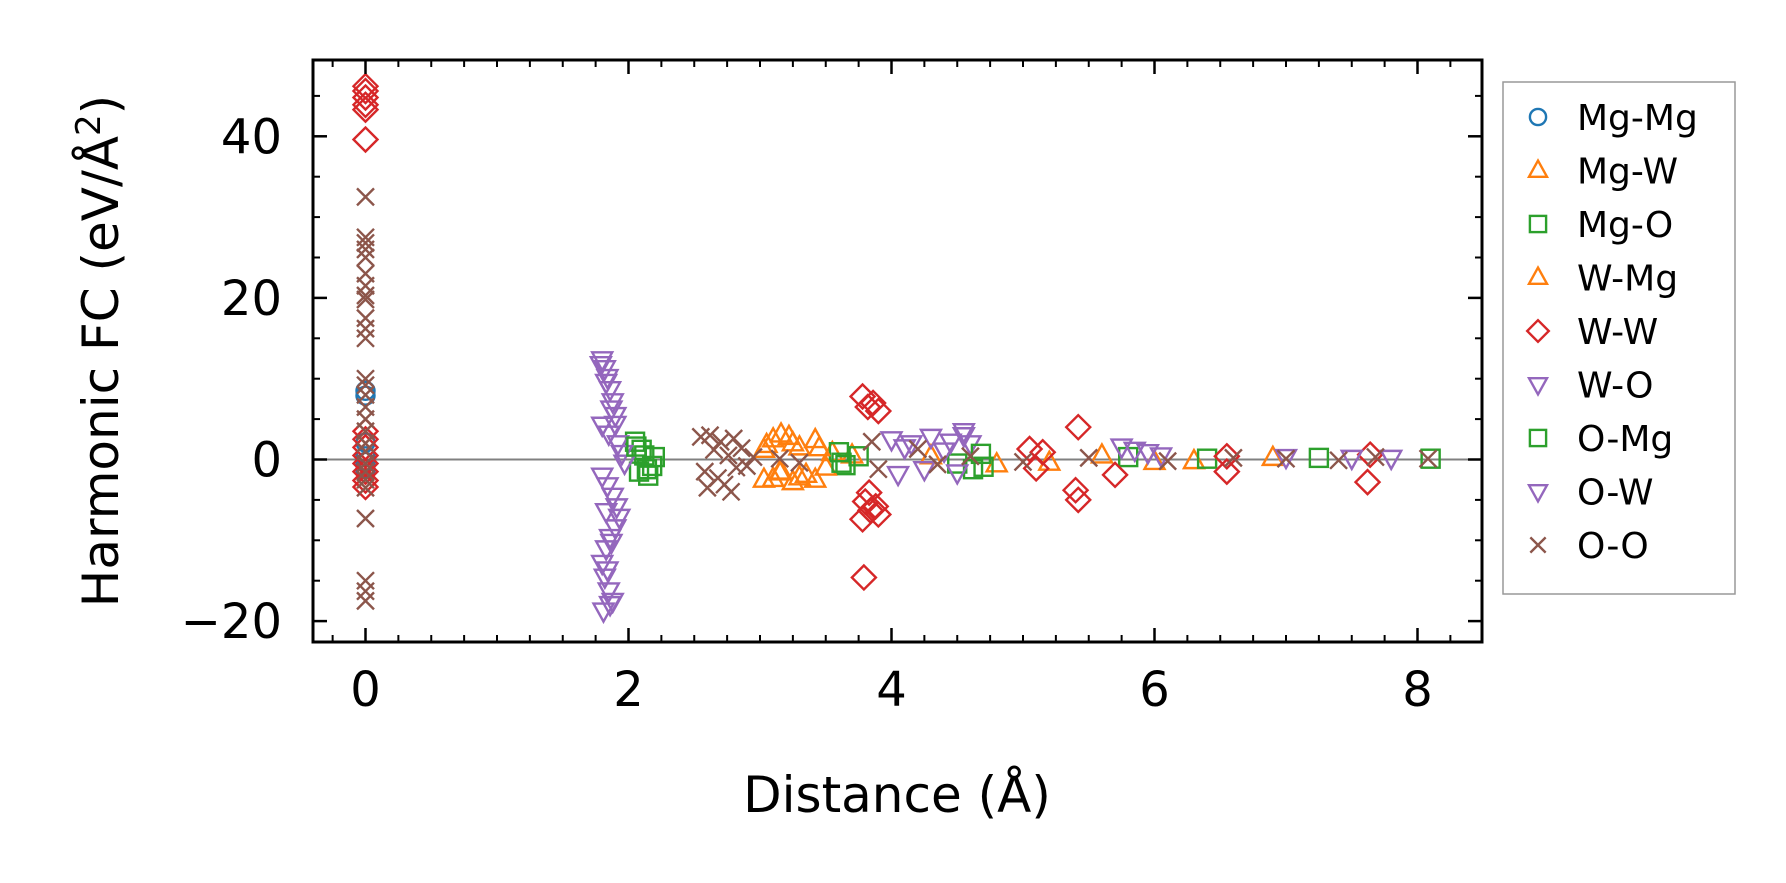 The width and height of the screenshot is (1786, 883). I want to click on legend-marker-w-mg, so click(1538, 275).